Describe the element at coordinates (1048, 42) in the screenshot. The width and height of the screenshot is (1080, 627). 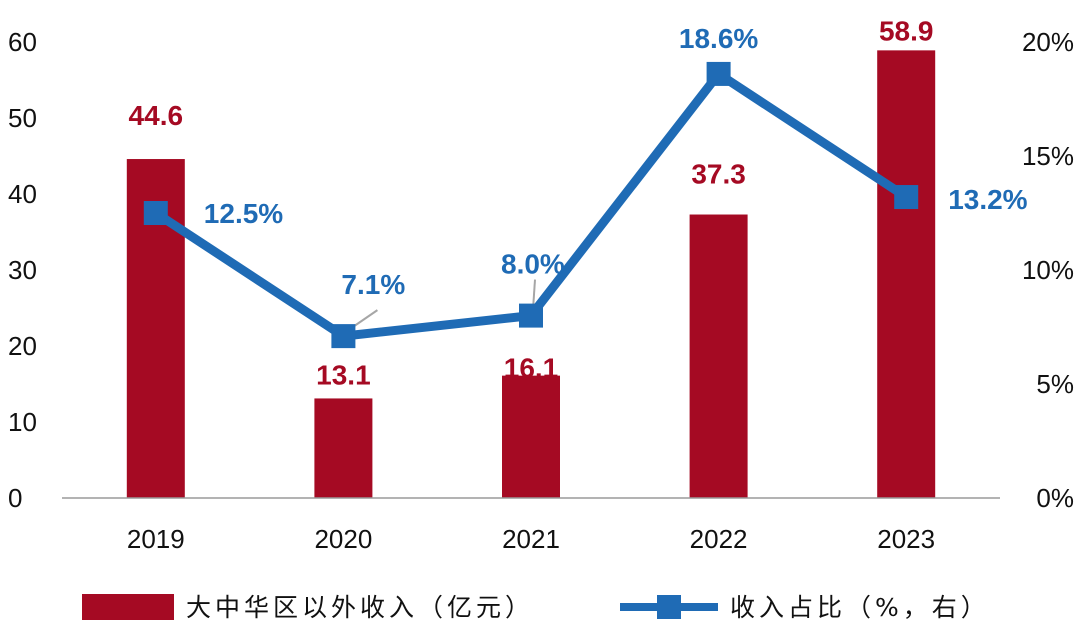
I see `y-right-tick-20%: 20%` at that location.